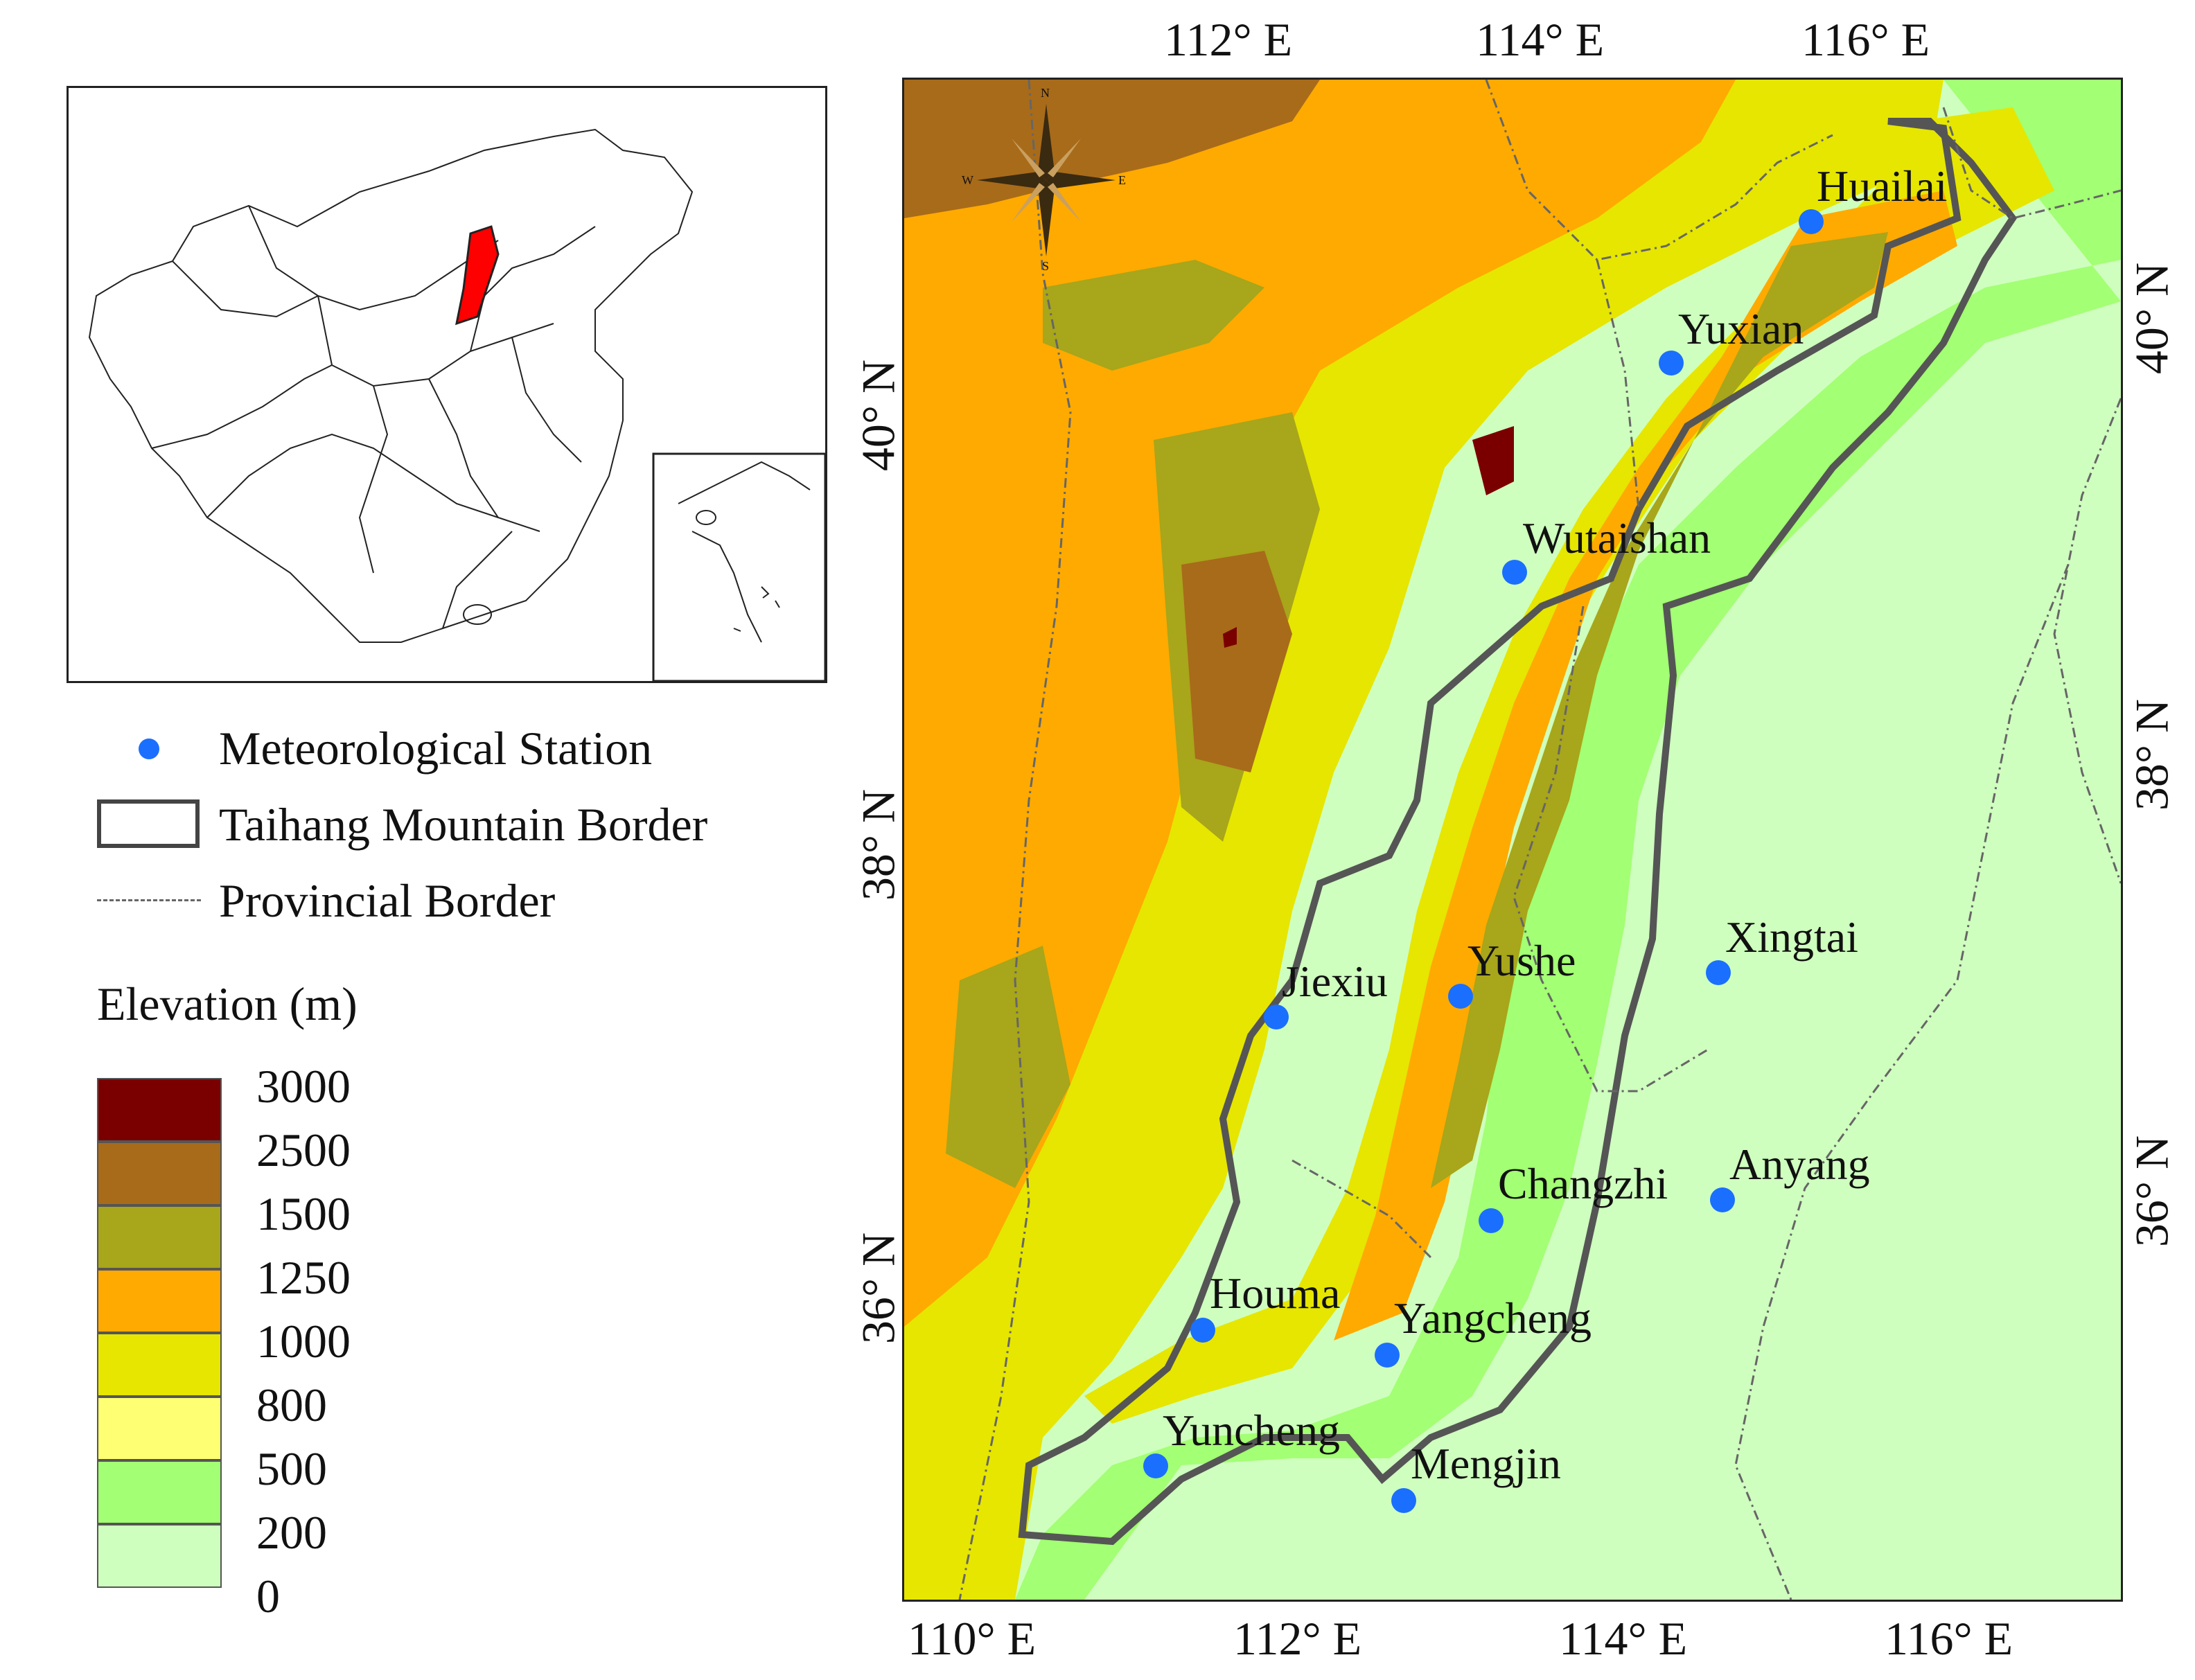 This screenshot has height=1680, width=2195. What do you see at coordinates (291, 1405) in the screenshot?
I see `elevation-break-label: 800` at bounding box center [291, 1405].